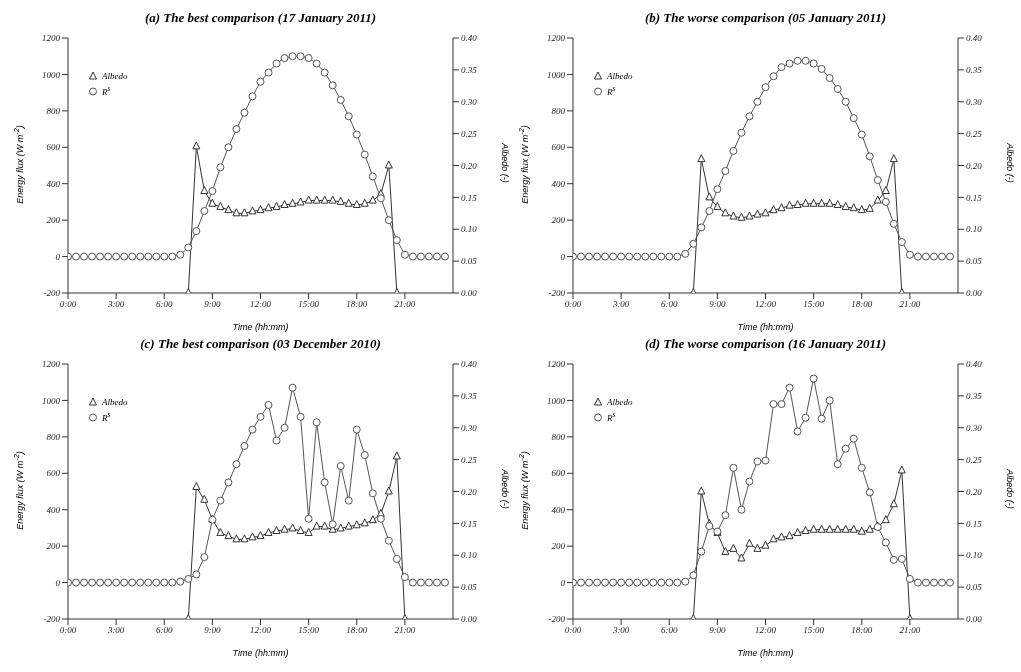 Image resolution: width=1021 pixels, height=672 pixels. Describe the element at coordinates (260, 18) in the screenshot. I see `chart-title: (a) The best comparison (17 January 2011)` at that location.